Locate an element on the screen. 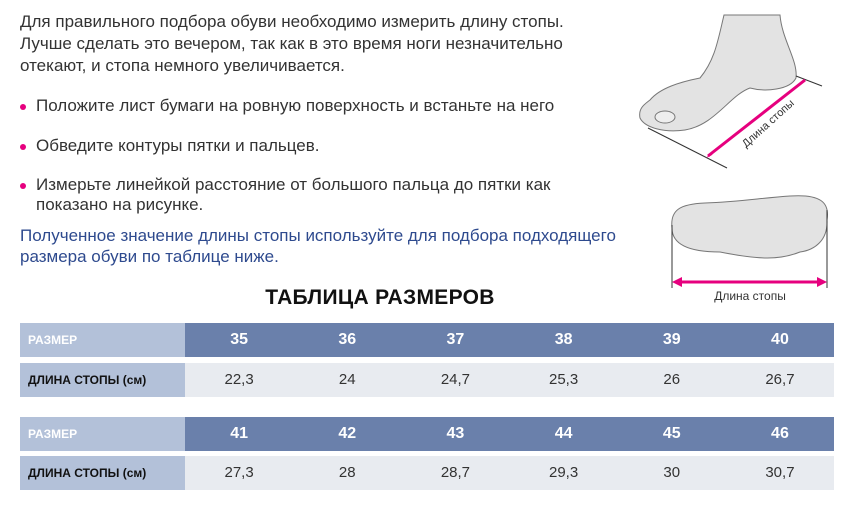 The height and width of the screenshot is (509, 851). size-cell: 35 is located at coordinates (239, 339).